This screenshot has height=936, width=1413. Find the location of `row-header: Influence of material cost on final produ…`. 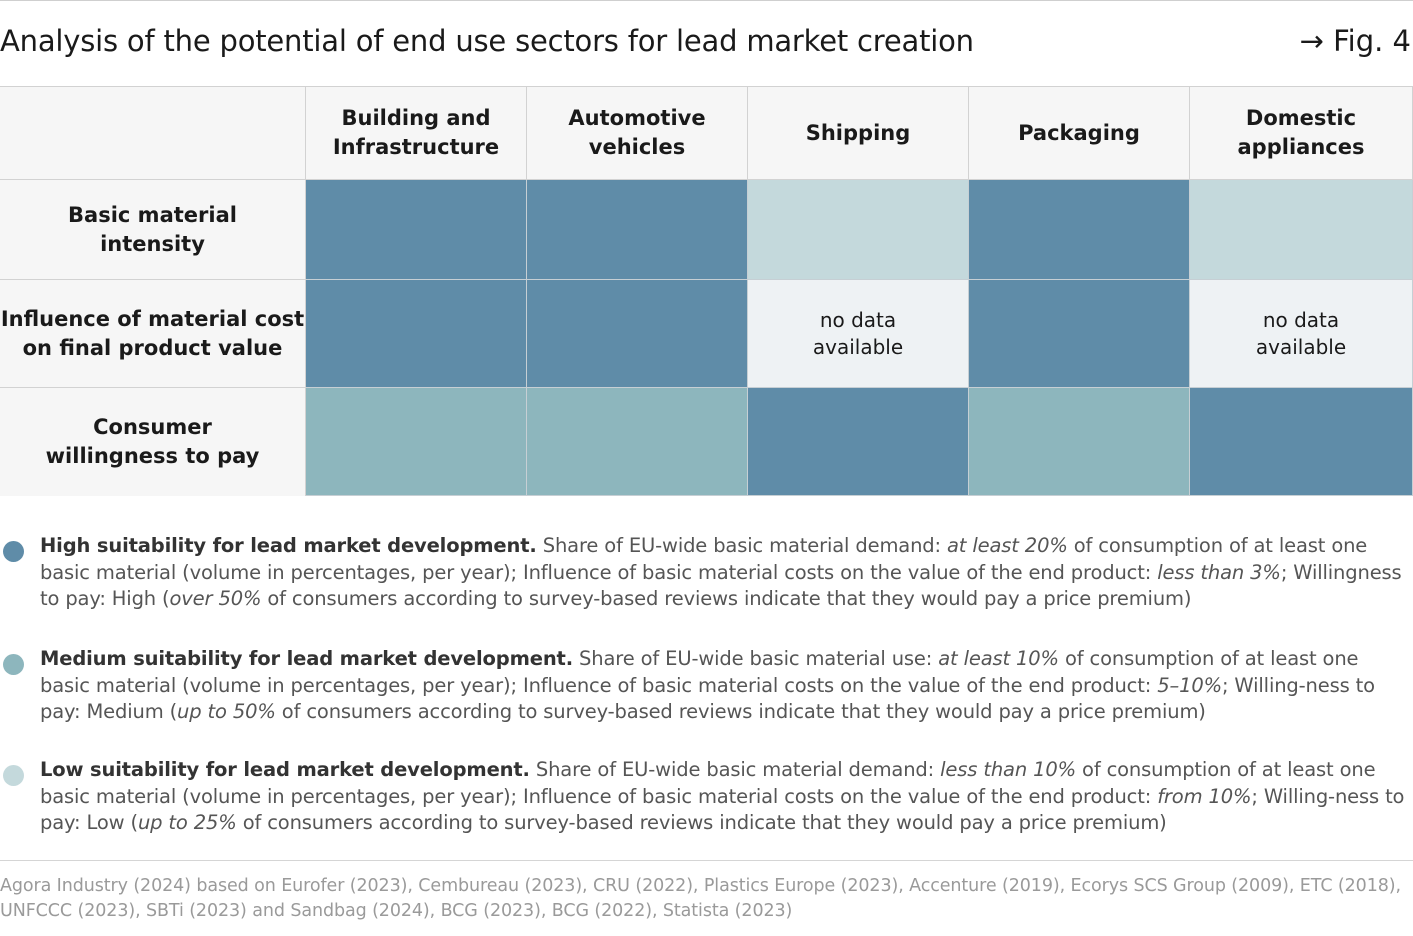

row-header: Influence of material cost on final produ… is located at coordinates (153, 334).